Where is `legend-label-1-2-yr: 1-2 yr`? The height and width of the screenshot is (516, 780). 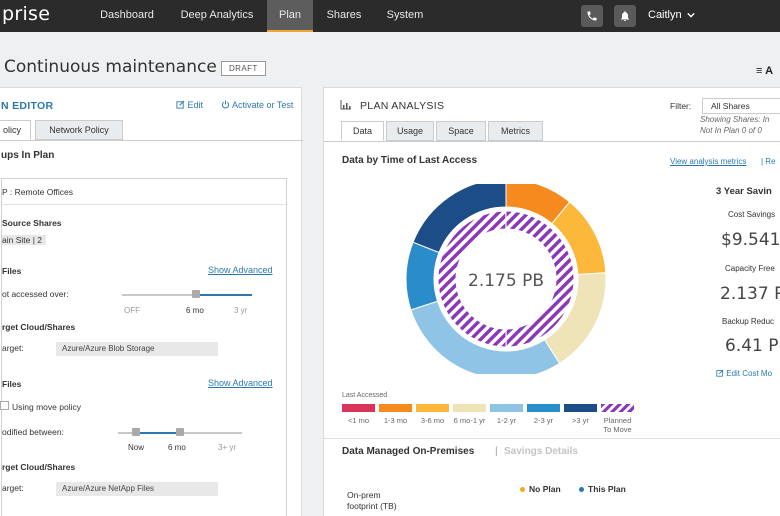 legend-label-1-2-yr: 1-2 yr is located at coordinates (506, 420).